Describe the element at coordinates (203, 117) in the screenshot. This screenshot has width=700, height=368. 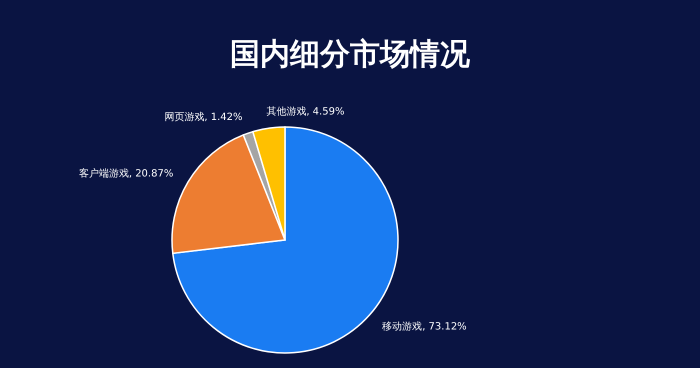
I see `slice-label: 网页游戏, 1.42%` at that location.